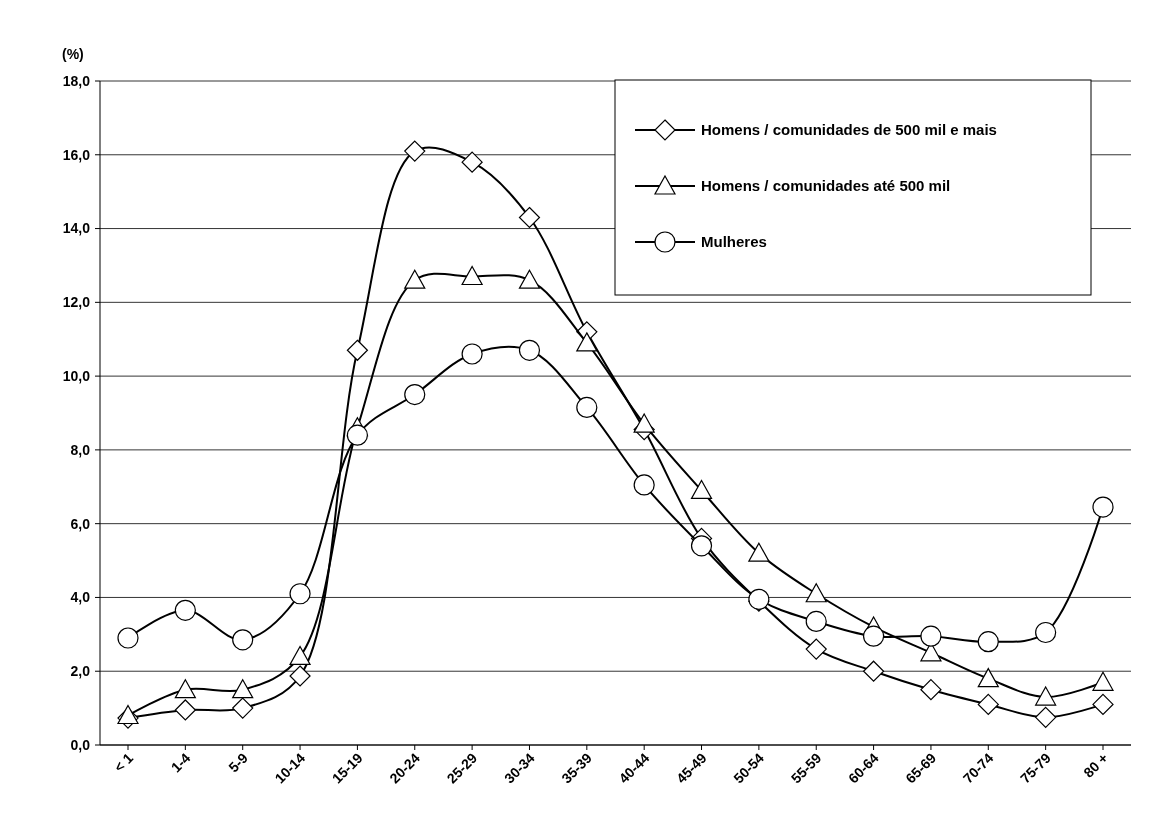 Image resolution: width=1171 pixels, height=813 pixels. Describe the element at coordinates (180, 762) in the screenshot. I see `x-tick-label: 1-4` at that location.